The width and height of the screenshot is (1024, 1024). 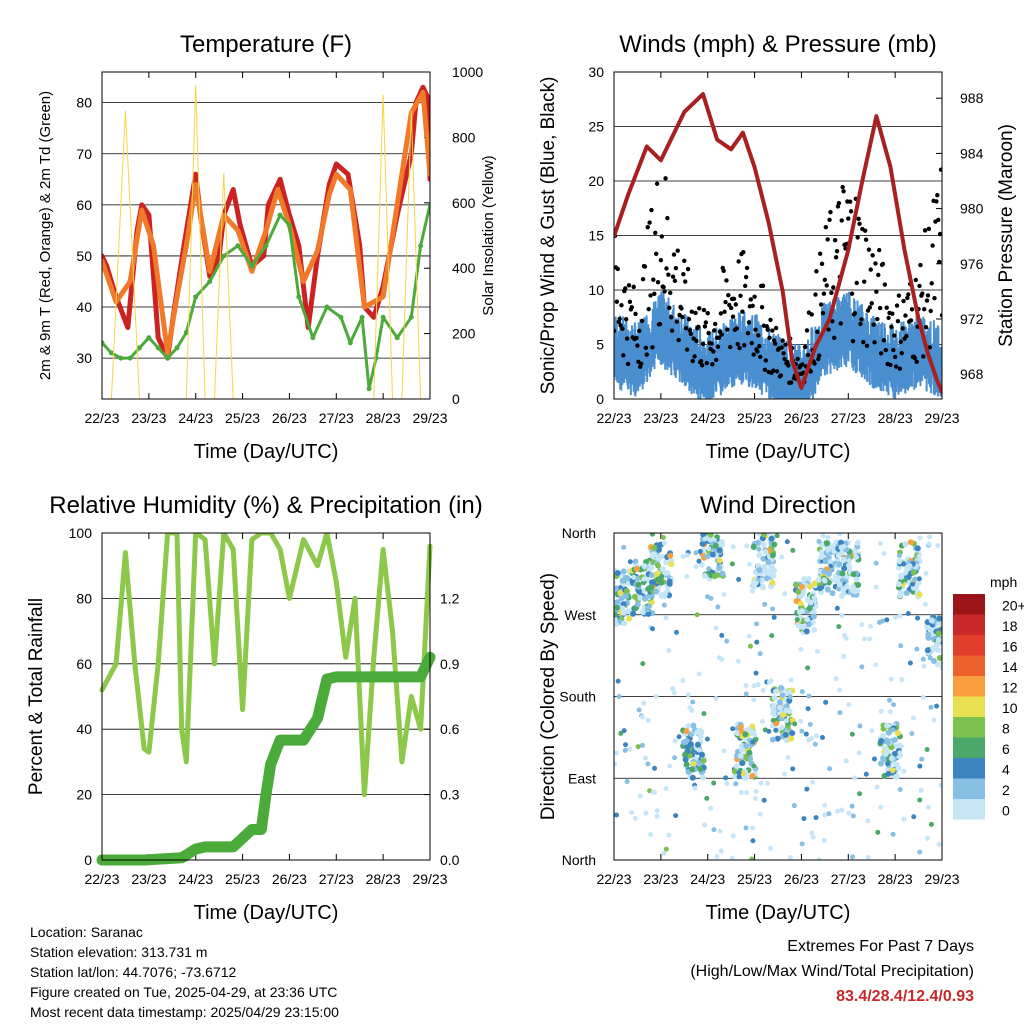 I want to click on y-tick-label: 100, so click(x=81, y=533).